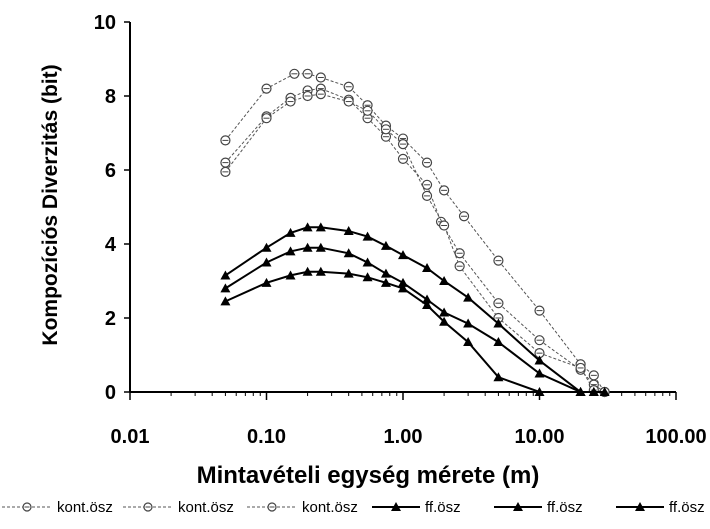  Describe the element at coordinates (110, 171) in the screenshot. I see `y-tick-label: 6` at that location.